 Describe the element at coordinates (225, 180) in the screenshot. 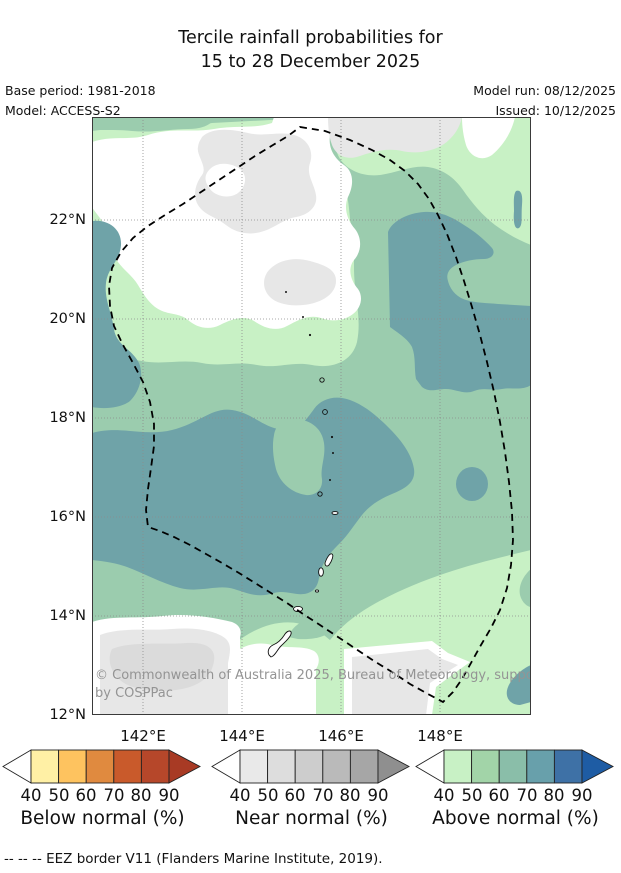

I see `white-hole-in-gray` at that location.